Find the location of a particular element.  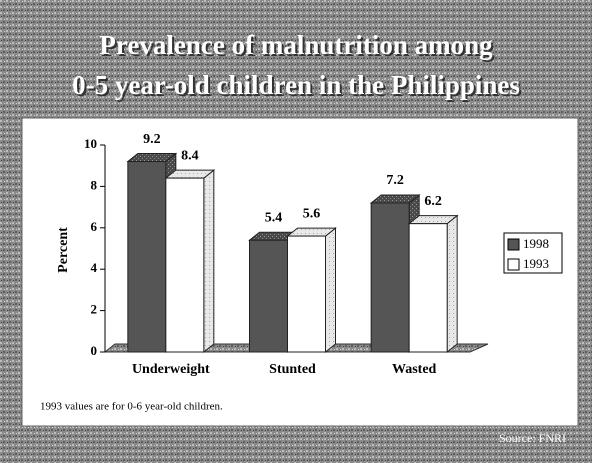

chart-title: 0-5 year-old children in the Philippines is located at coordinates (296, 85).